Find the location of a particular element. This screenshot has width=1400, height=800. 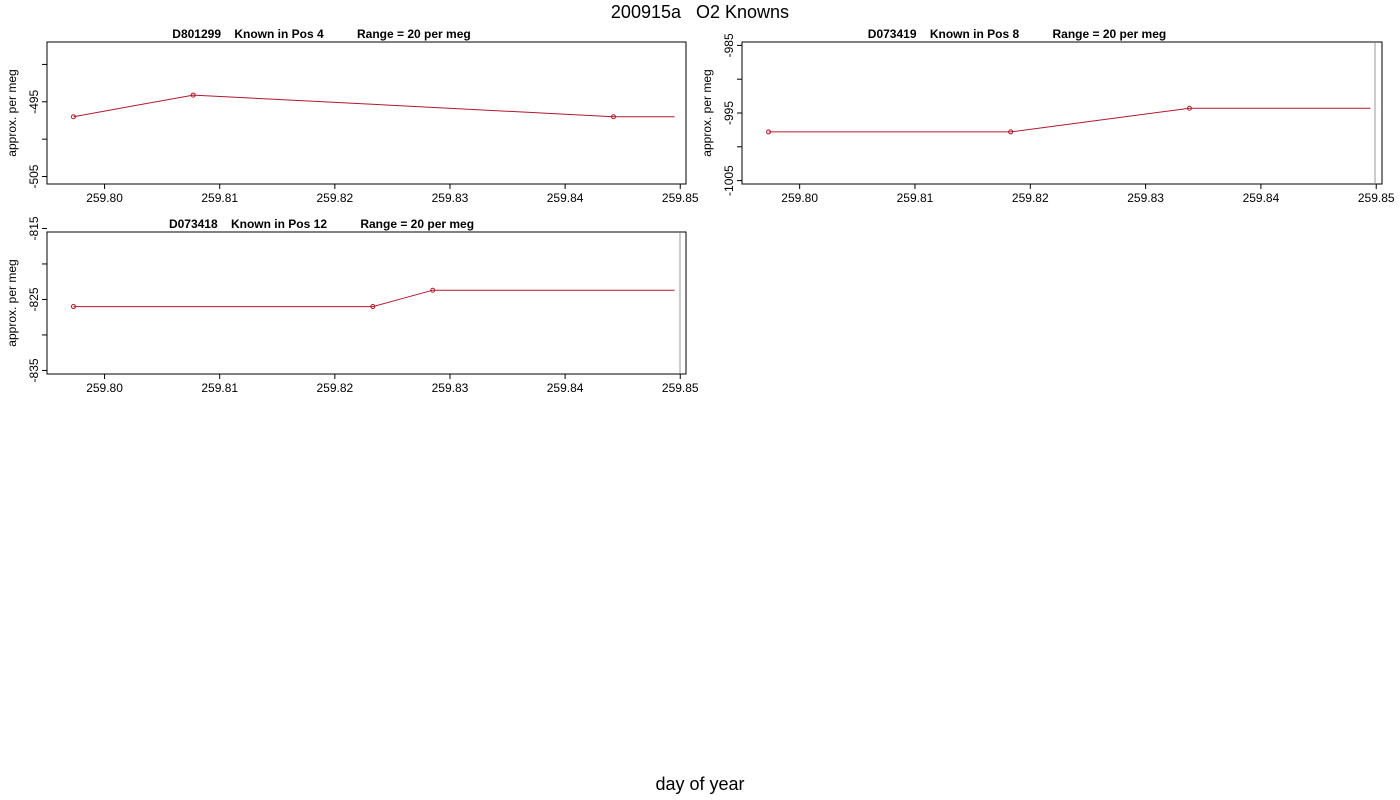

page-title: 200915a O2 Knowns is located at coordinates (700, 12).